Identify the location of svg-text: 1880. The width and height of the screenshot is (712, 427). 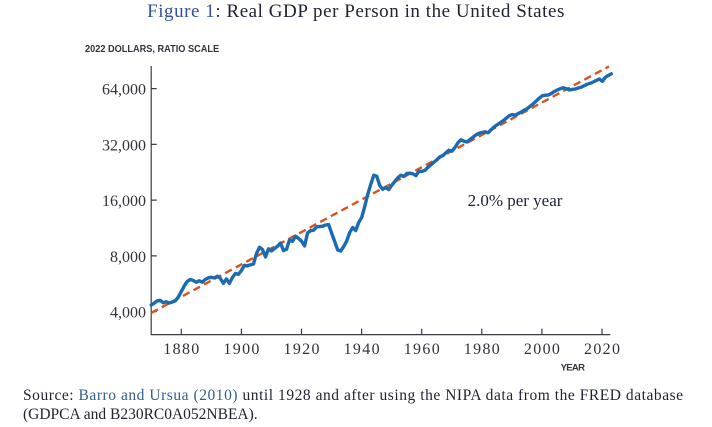
(181, 349).